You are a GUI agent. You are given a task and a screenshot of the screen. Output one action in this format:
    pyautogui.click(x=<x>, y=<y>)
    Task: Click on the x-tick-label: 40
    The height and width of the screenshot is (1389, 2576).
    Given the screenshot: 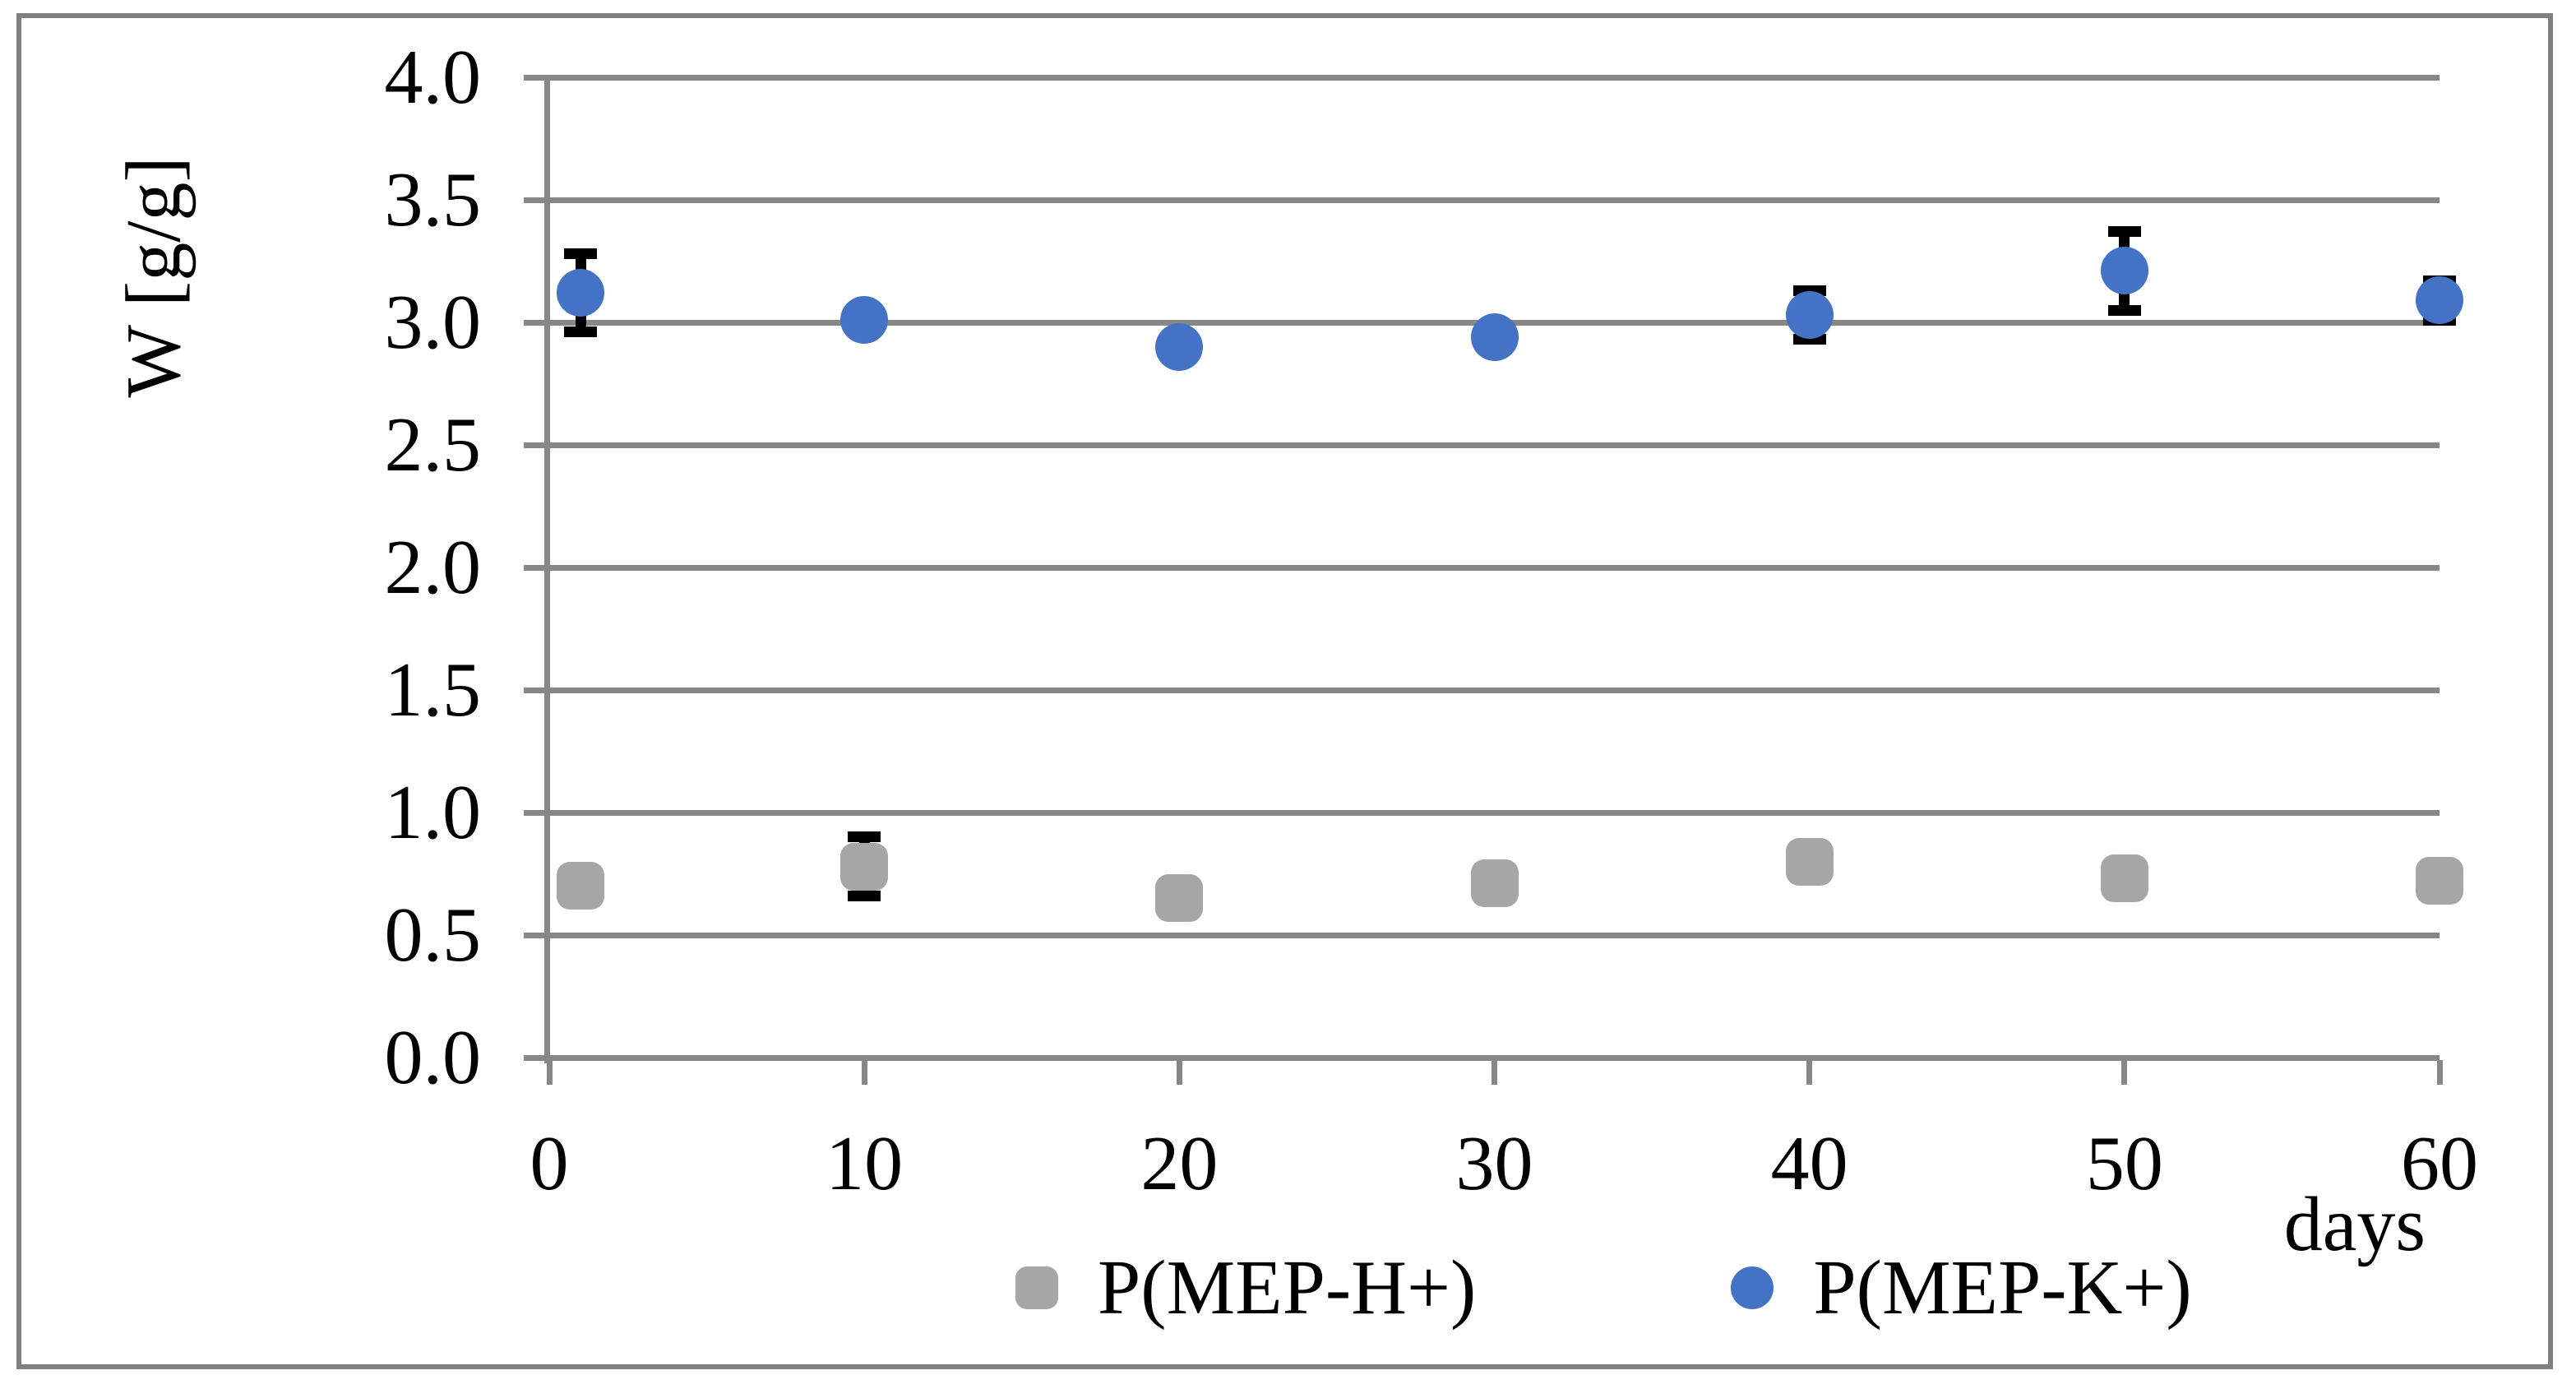 What is the action you would take?
    pyautogui.click(x=1809, y=1163)
    